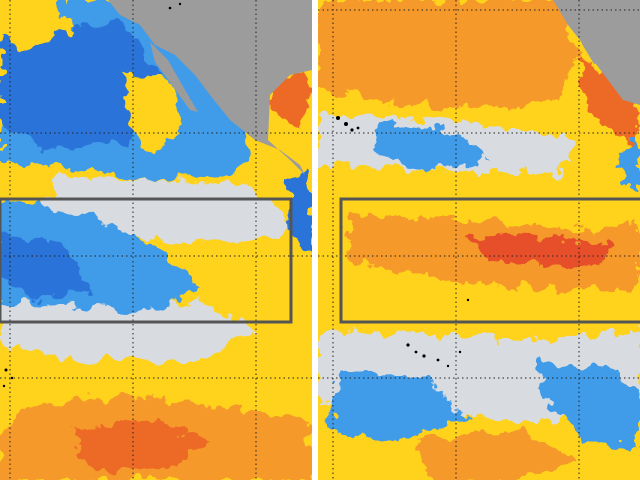 The height and width of the screenshot is (480, 640). I want to click on cool-pocket-north, so click(433, 147).